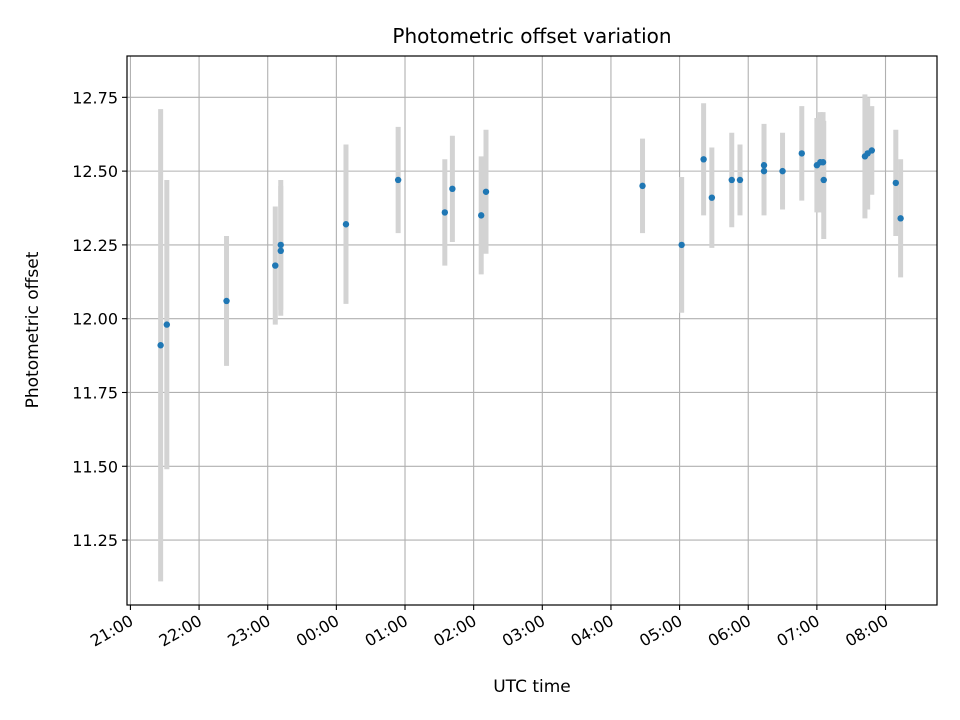 Image resolution: width=960 pixels, height=720 pixels. What do you see at coordinates (95, 171) in the screenshot?
I see `y-tick-label: 12.50` at bounding box center [95, 171].